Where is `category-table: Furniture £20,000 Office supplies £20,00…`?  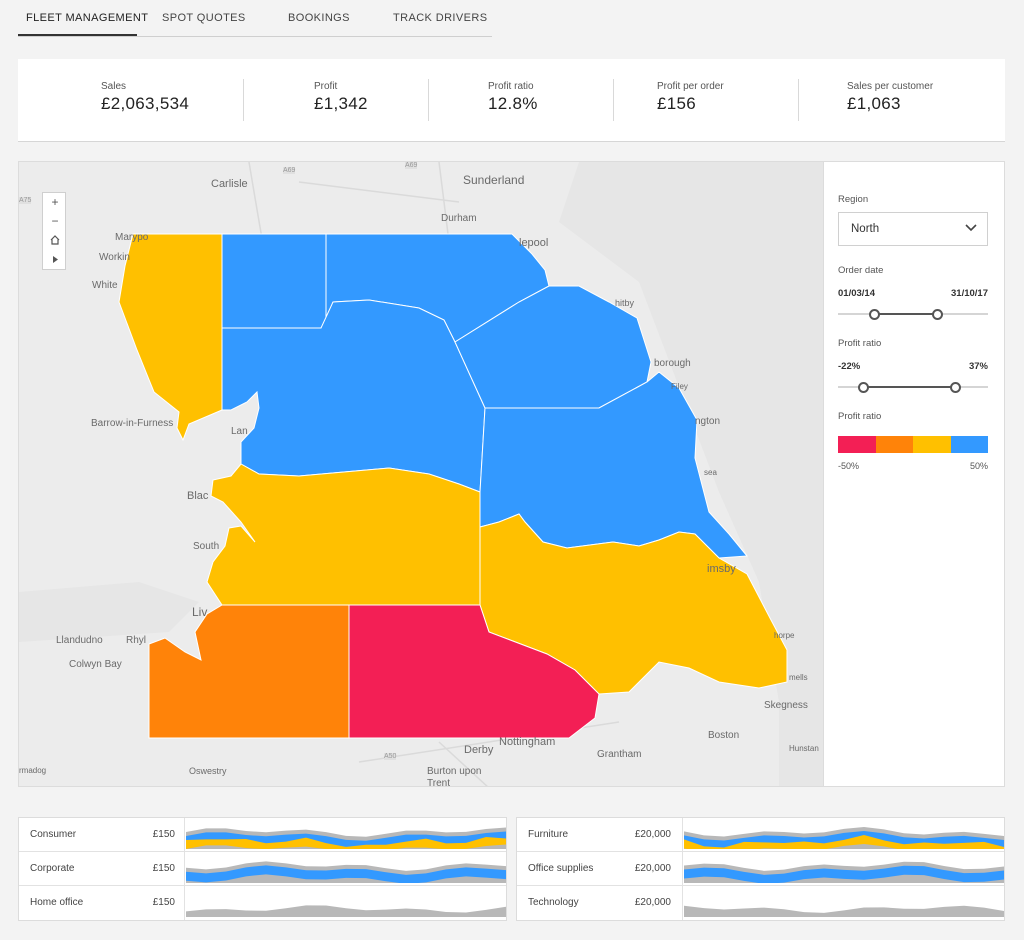
category-table: Furniture £20,000 Office supplies £20,00… is located at coordinates (760, 869).